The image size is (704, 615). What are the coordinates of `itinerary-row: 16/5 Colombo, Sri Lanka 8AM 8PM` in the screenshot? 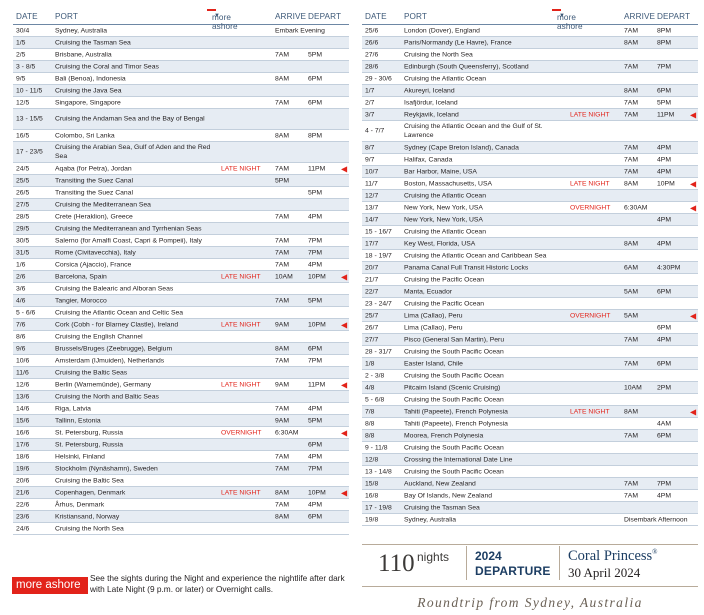 It's located at (181, 136).